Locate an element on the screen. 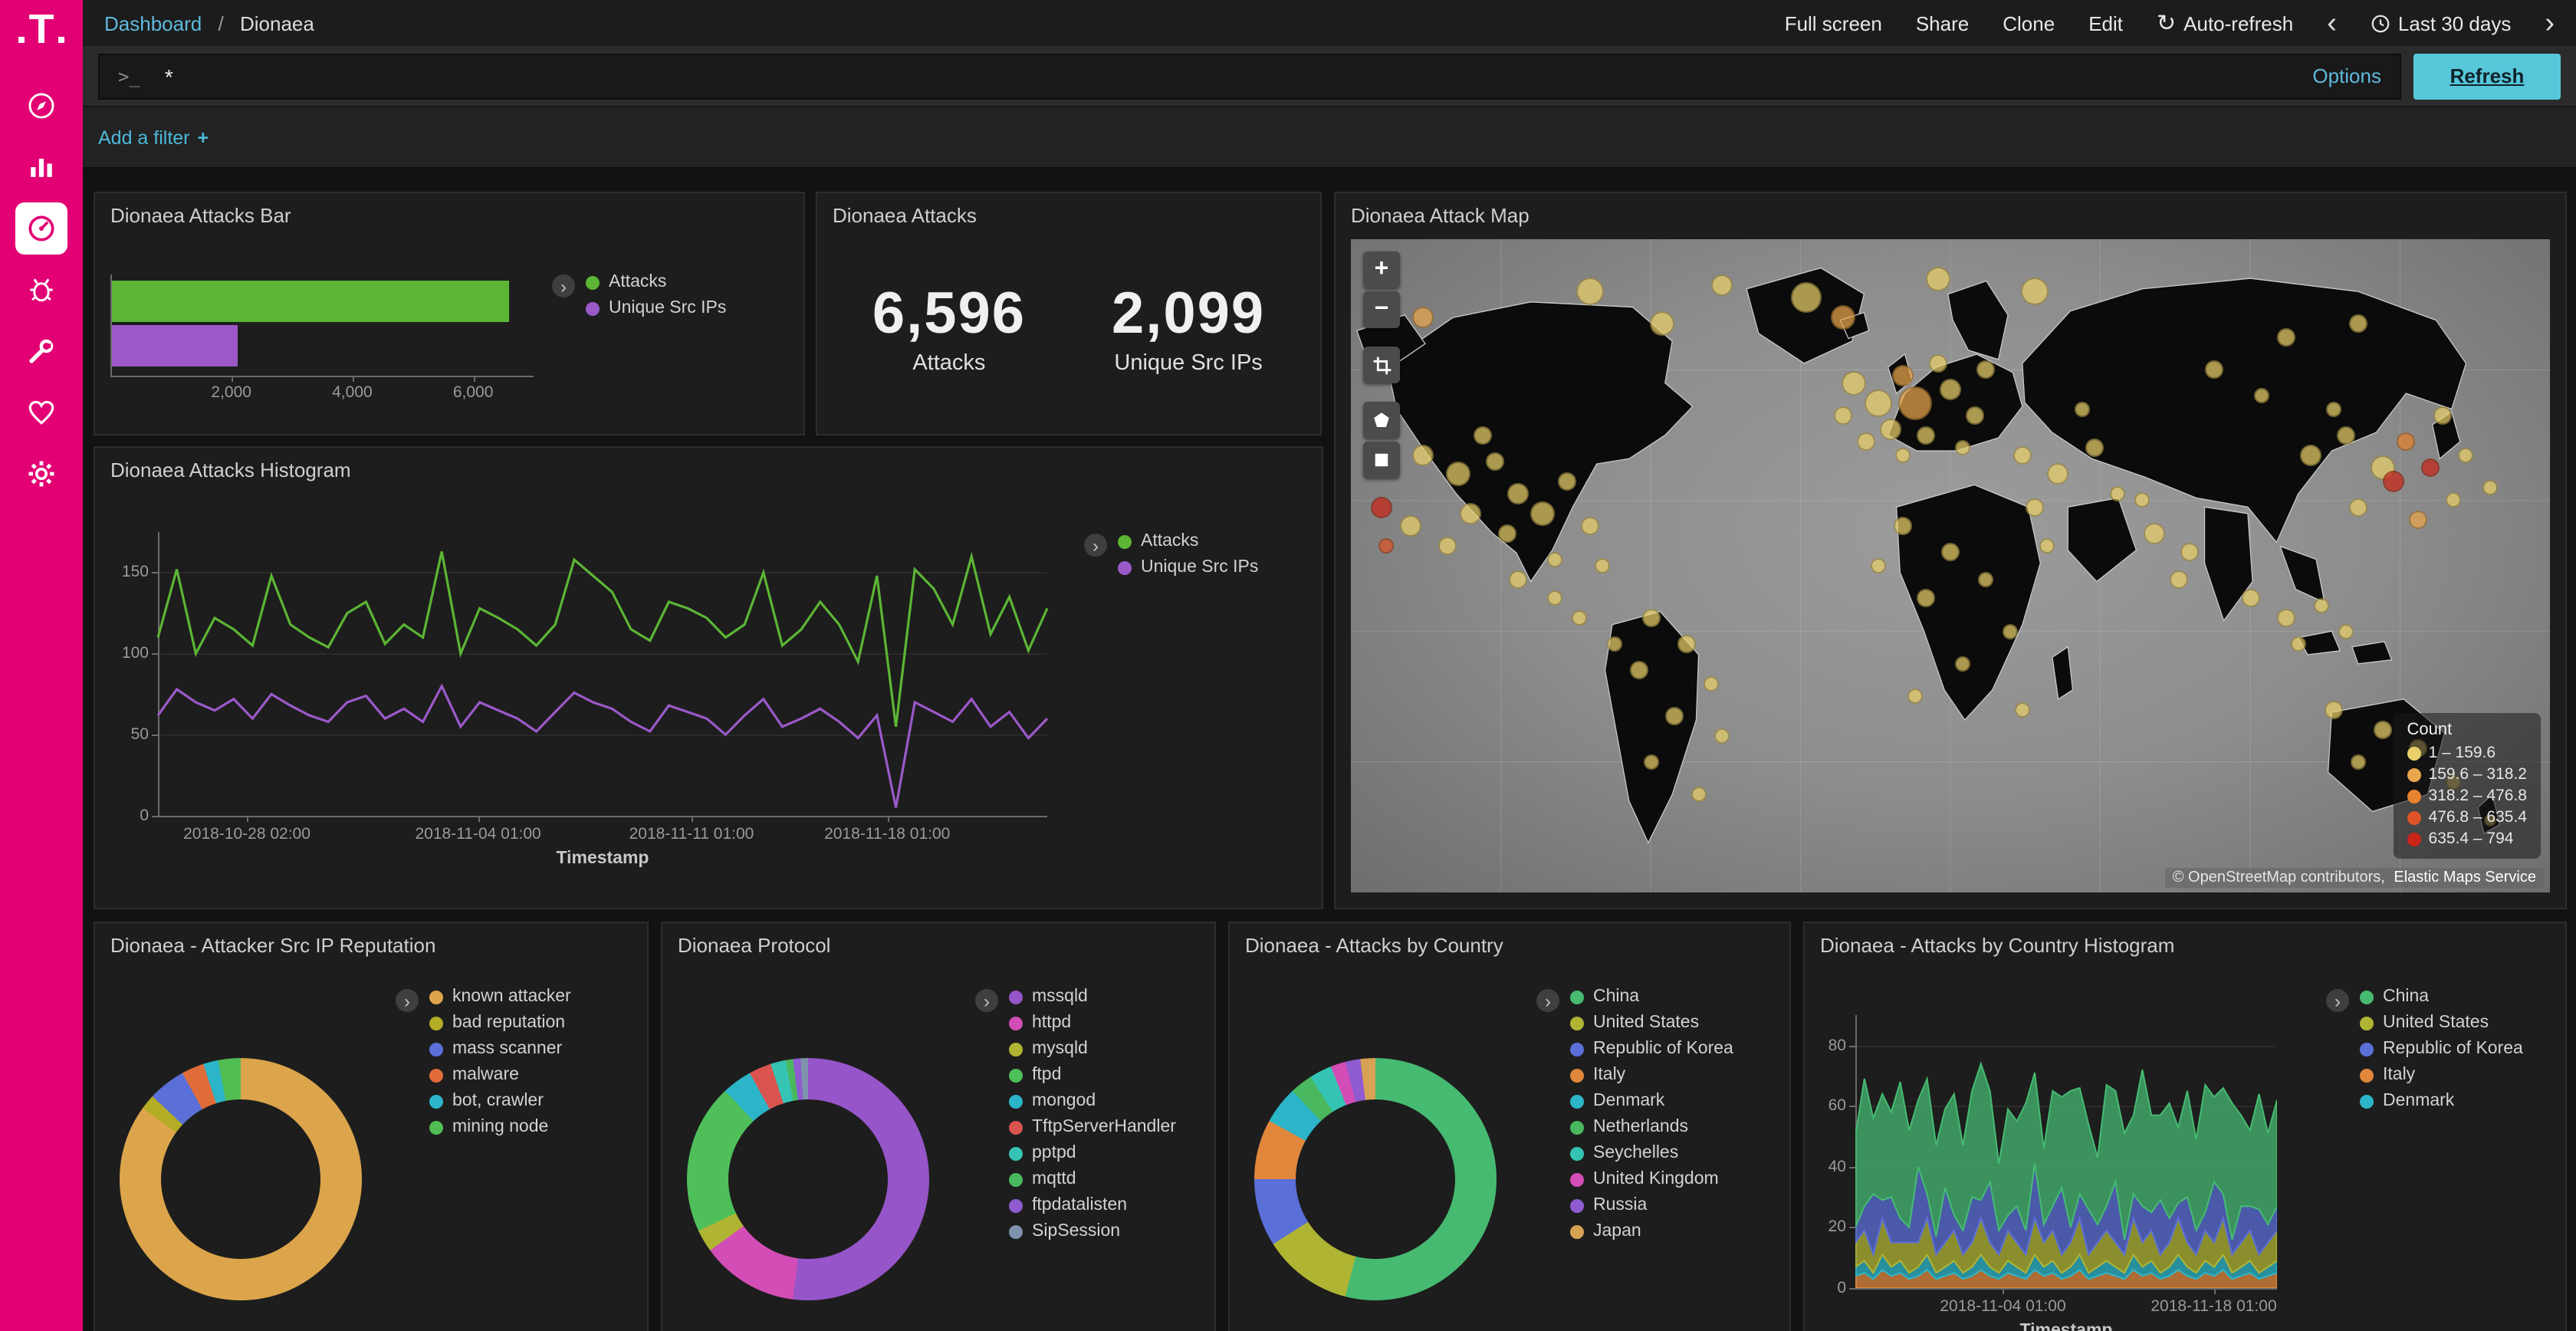 The height and width of the screenshot is (1331, 2576). clone-button: Clone is located at coordinates (2029, 23).